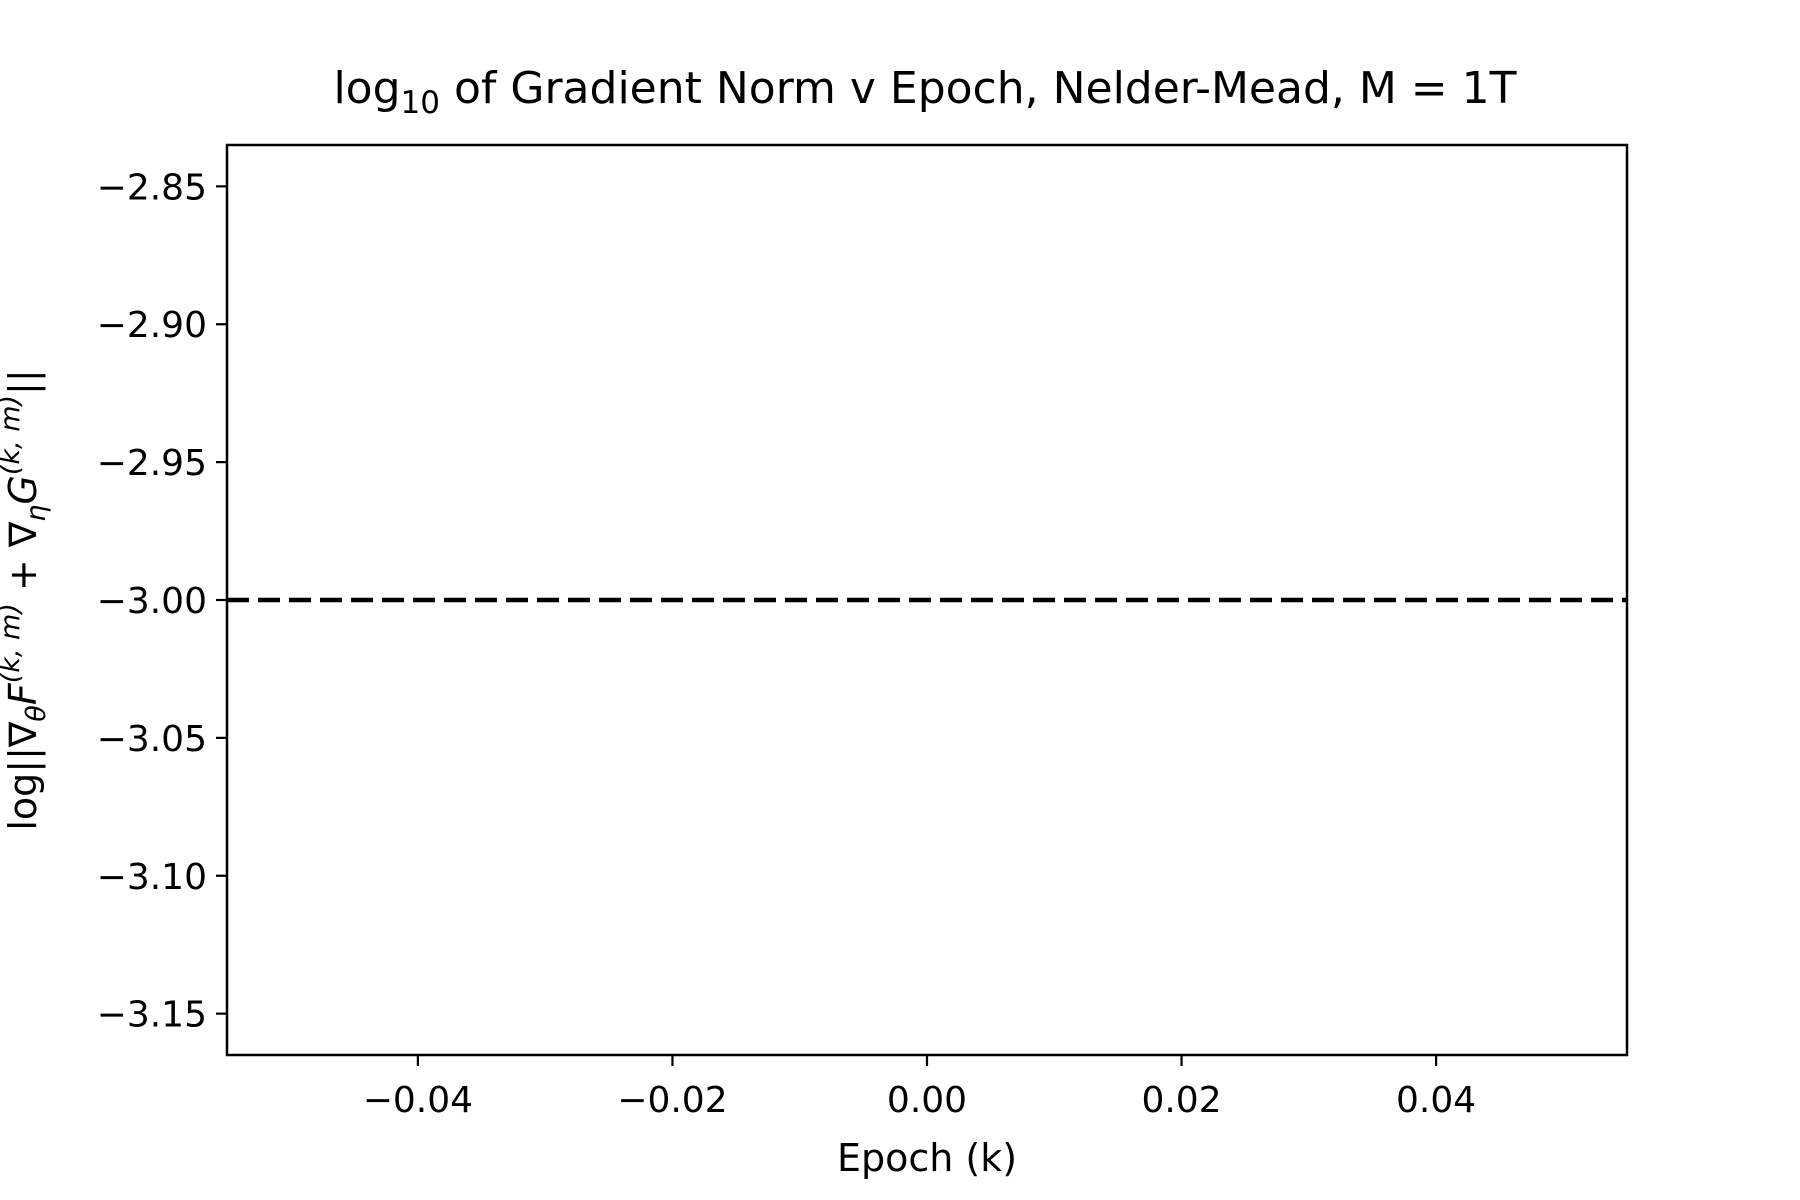  What do you see at coordinates (23, 693) in the screenshot?
I see `y-axis-label-part: F` at bounding box center [23, 693].